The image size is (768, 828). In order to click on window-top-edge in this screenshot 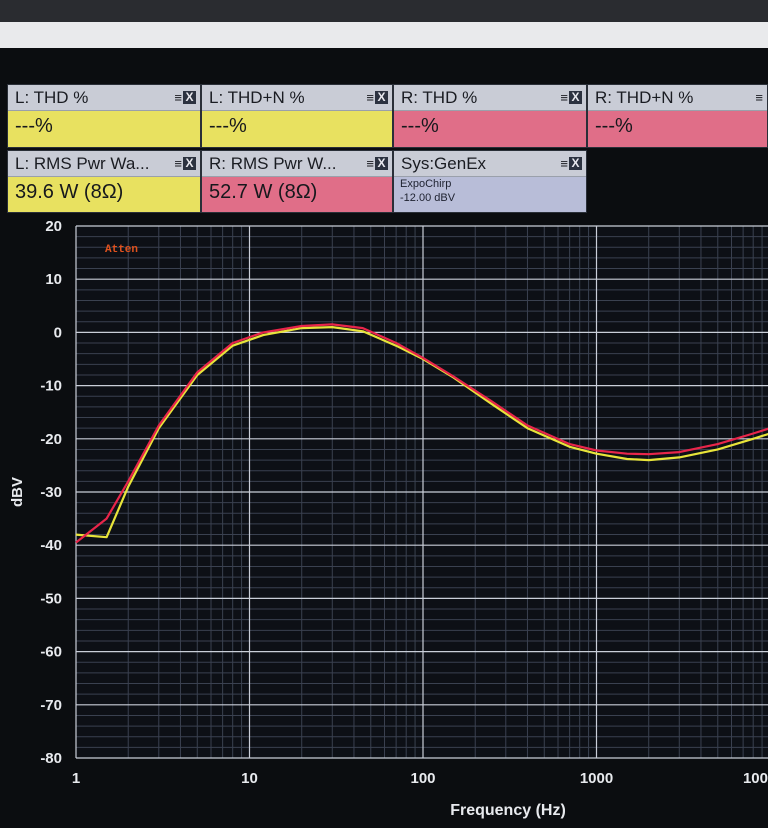, I will do `click(384, 11)`.